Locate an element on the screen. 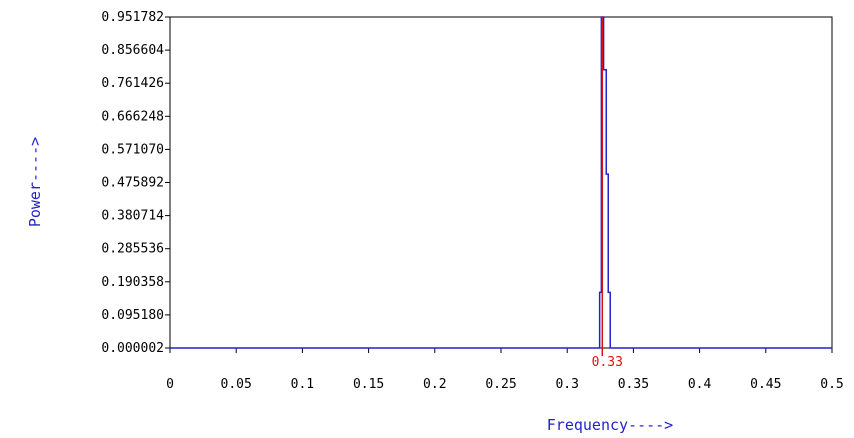 The height and width of the screenshot is (438, 854). y-tick-label: 0.856604 is located at coordinates (132, 50).